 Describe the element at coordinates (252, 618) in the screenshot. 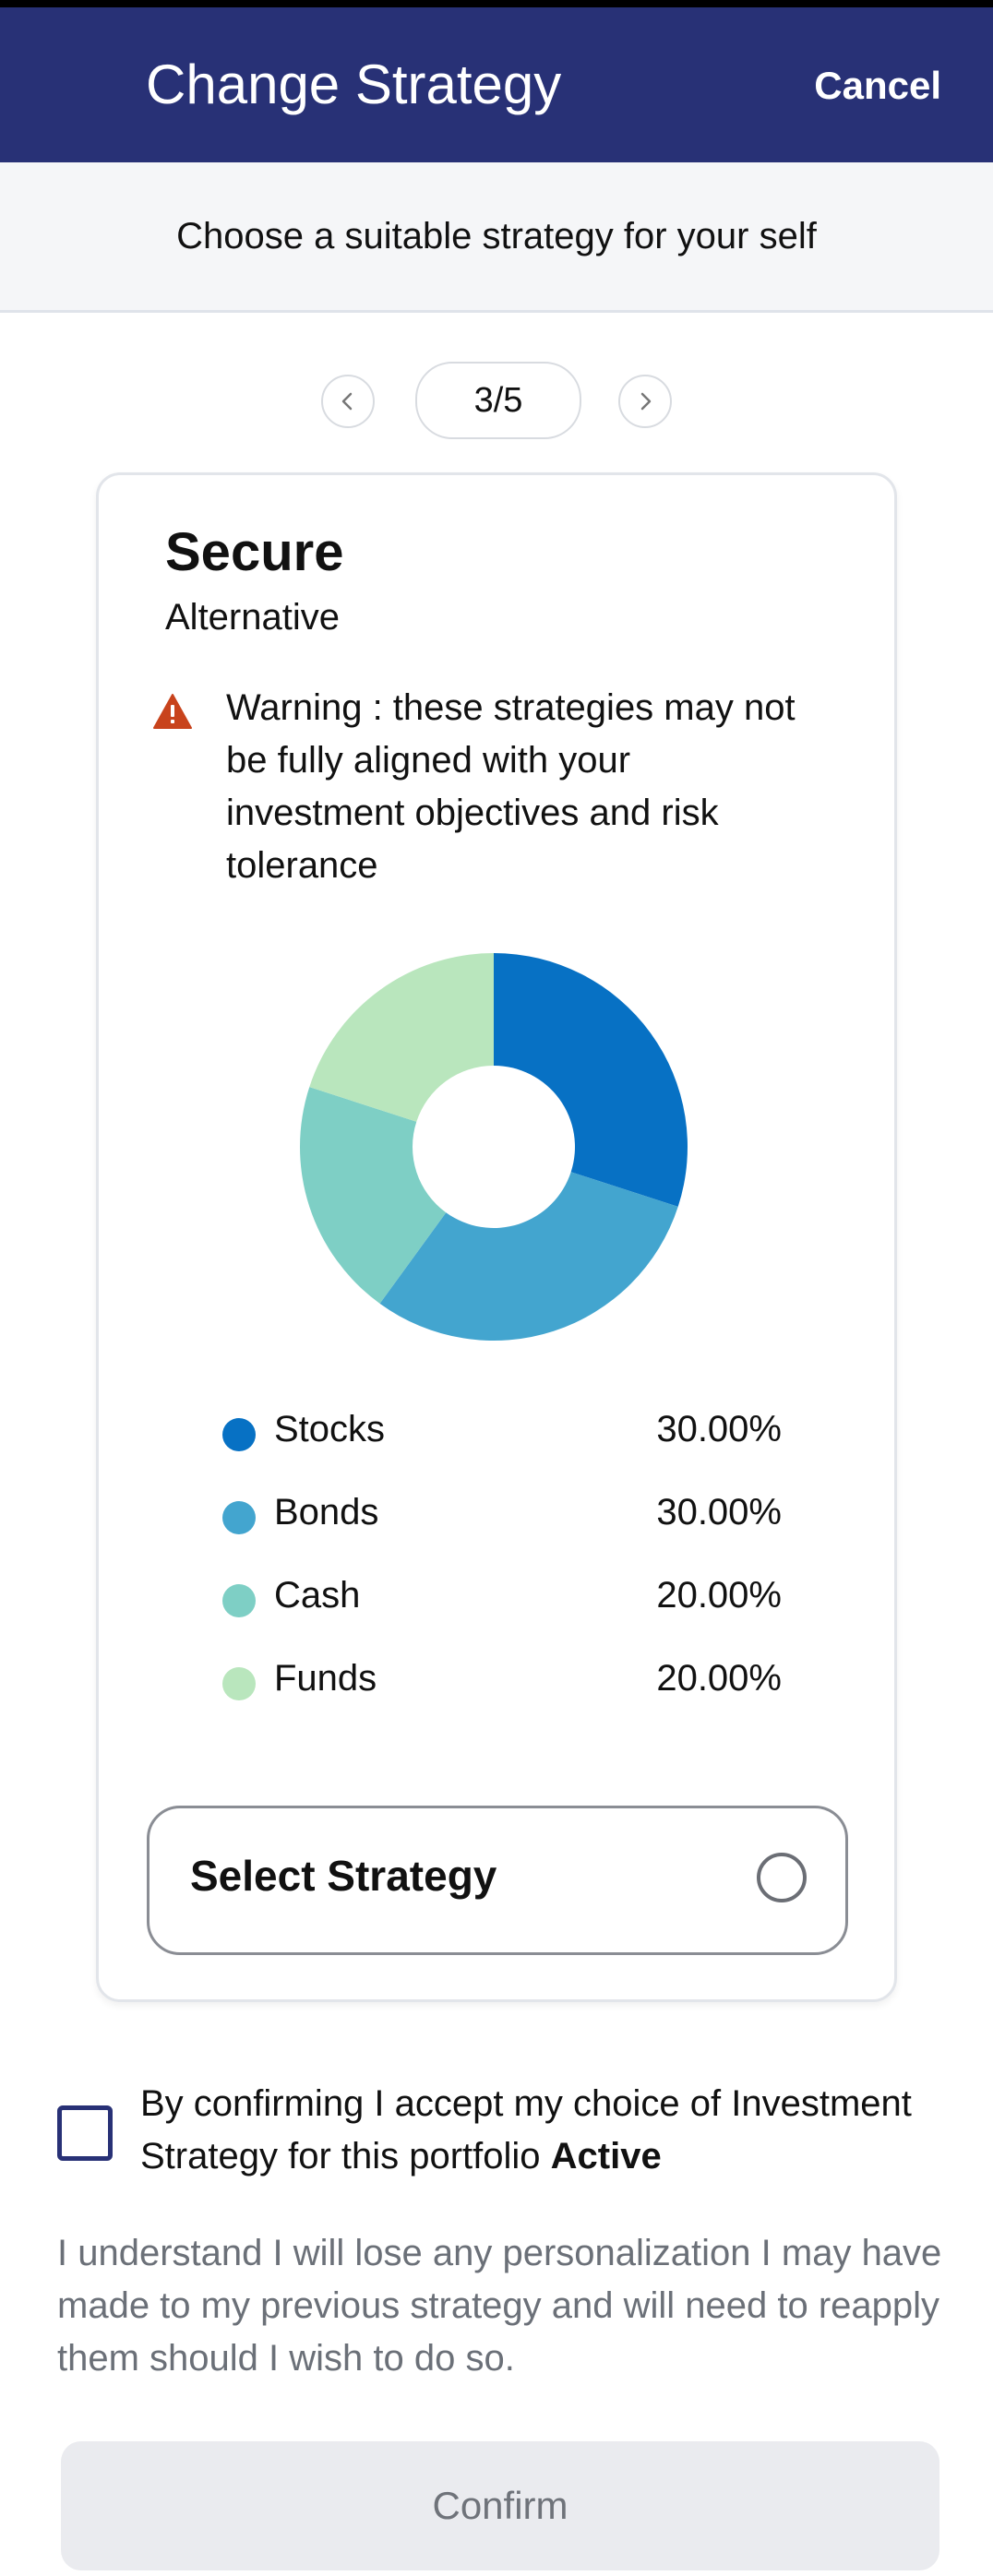

I see `strategy-subtitle: Alternative` at that location.